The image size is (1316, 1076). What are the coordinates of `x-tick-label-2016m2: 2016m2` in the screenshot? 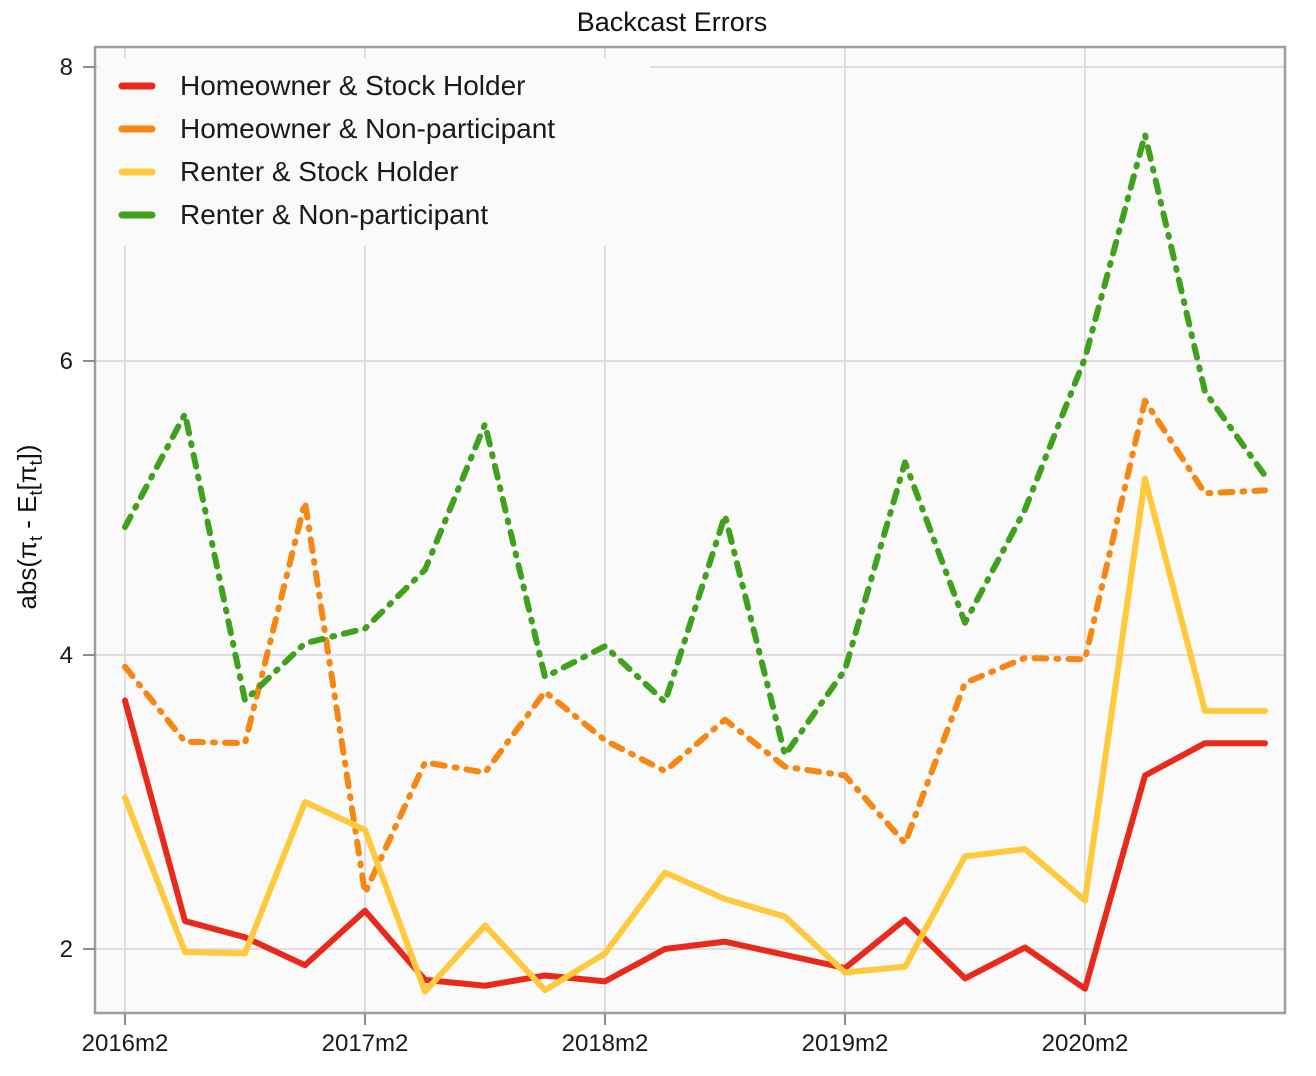 It's located at (125, 1043).